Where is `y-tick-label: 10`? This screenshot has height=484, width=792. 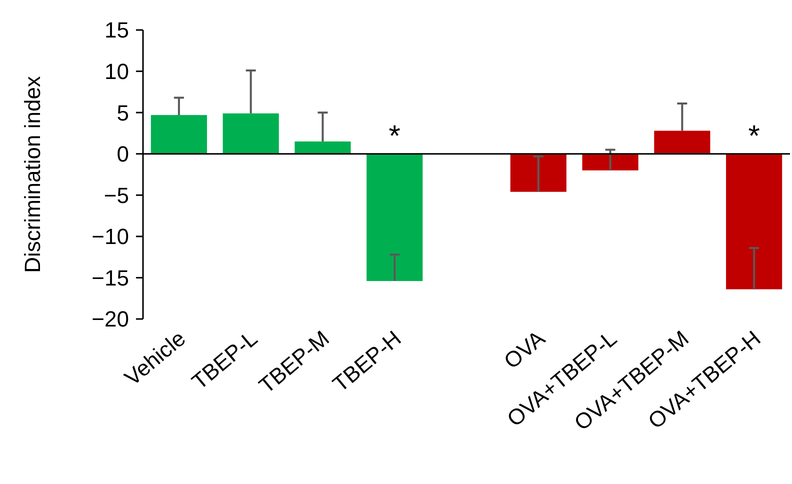
y-tick-label: 10 is located at coordinates (116, 71).